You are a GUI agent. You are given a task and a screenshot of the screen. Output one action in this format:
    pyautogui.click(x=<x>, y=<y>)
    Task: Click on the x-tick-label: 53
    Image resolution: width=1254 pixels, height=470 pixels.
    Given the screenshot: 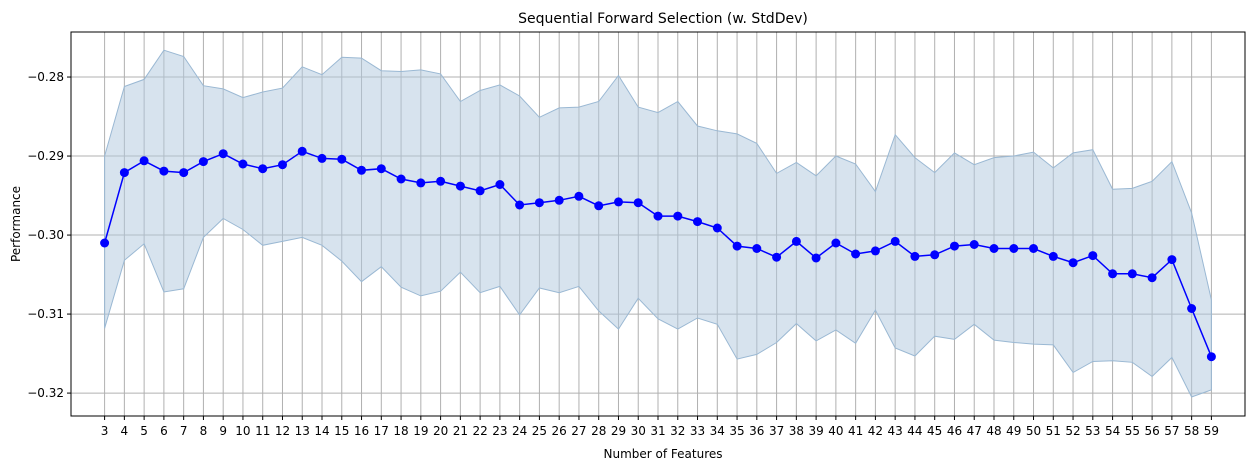 What is the action you would take?
    pyautogui.click(x=1092, y=431)
    